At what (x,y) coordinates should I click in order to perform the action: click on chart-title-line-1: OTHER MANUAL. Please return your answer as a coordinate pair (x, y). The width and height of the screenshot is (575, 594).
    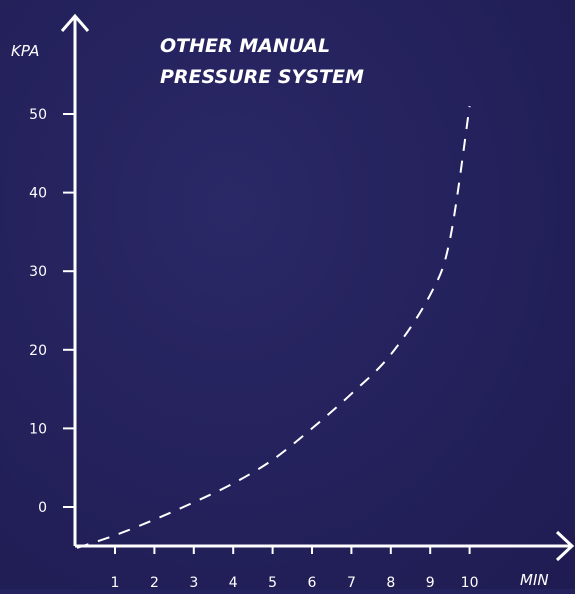
    Looking at the image, I should click on (245, 46).